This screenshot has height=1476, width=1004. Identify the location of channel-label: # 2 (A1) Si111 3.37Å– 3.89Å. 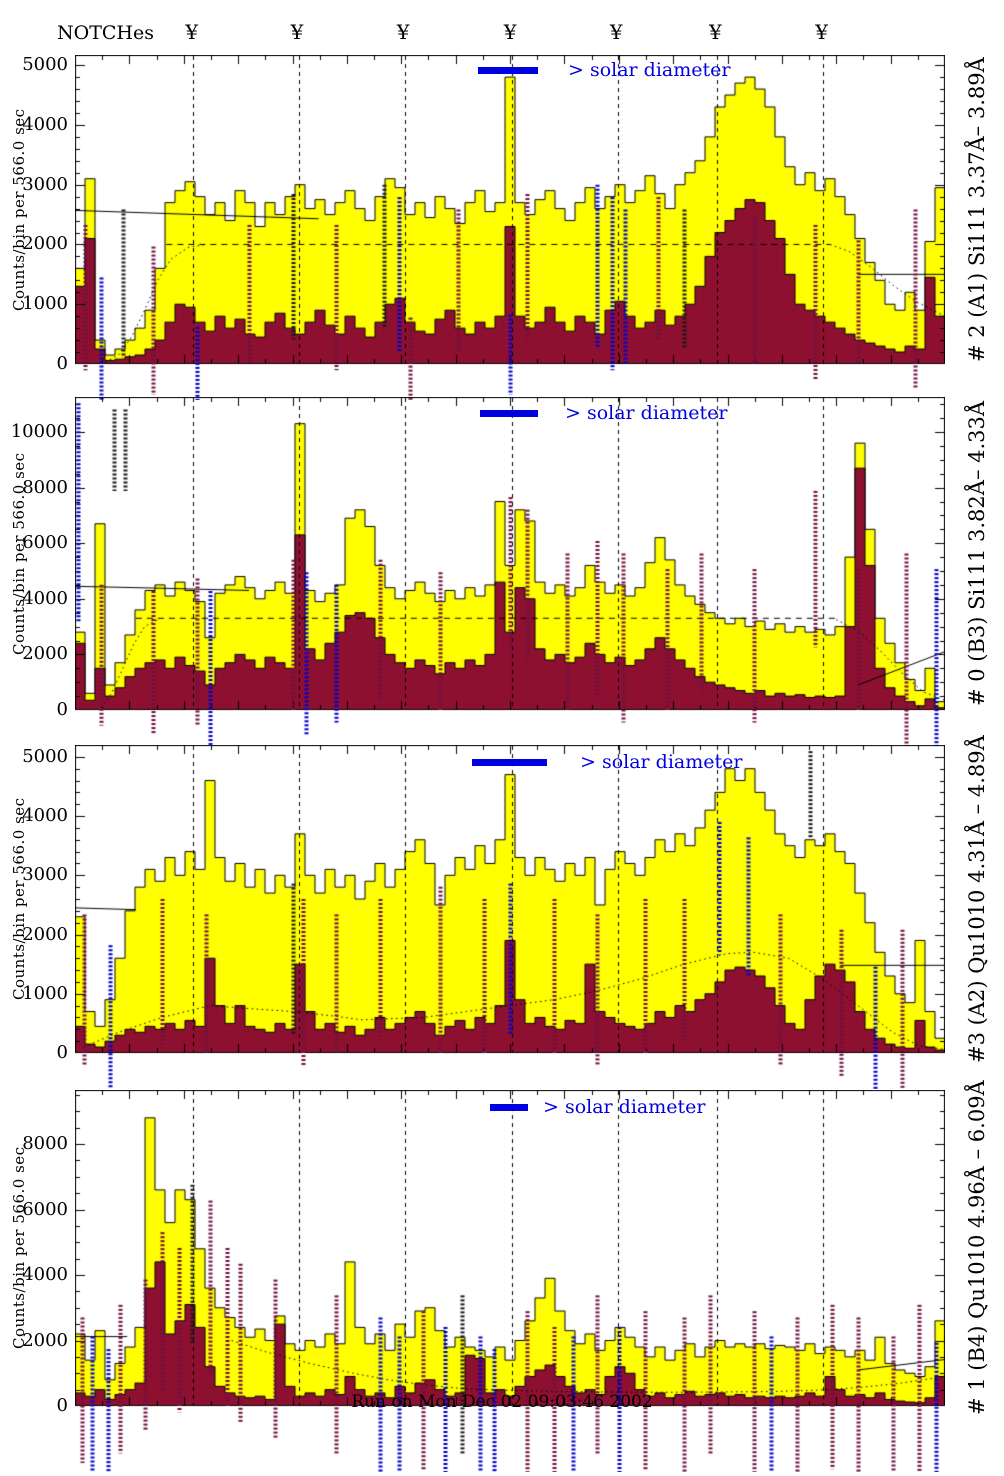
(977, 209).